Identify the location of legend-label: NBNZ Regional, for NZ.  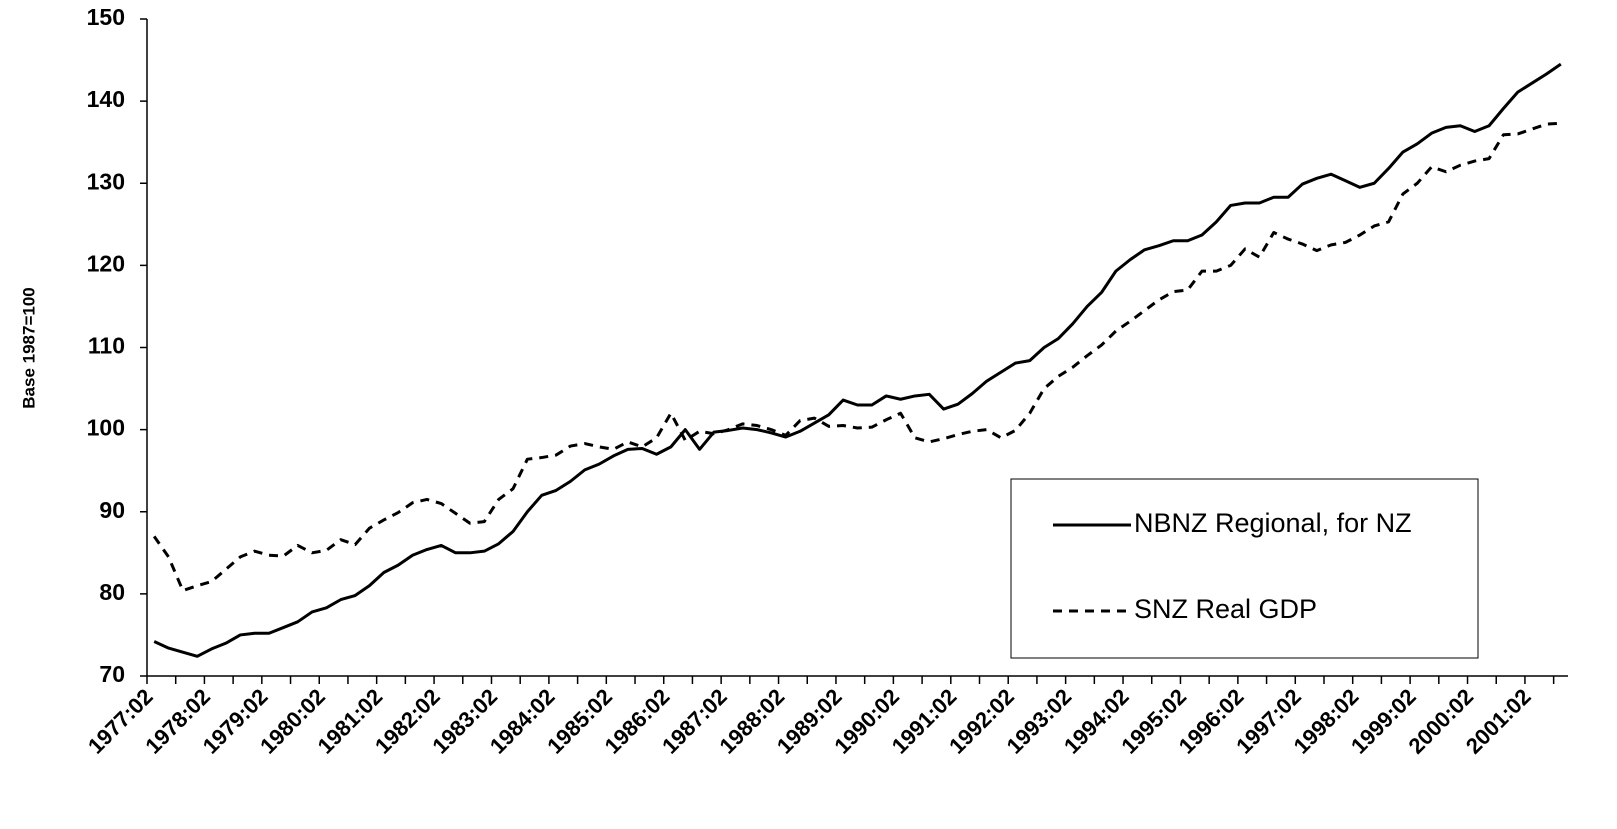
(1273, 523).